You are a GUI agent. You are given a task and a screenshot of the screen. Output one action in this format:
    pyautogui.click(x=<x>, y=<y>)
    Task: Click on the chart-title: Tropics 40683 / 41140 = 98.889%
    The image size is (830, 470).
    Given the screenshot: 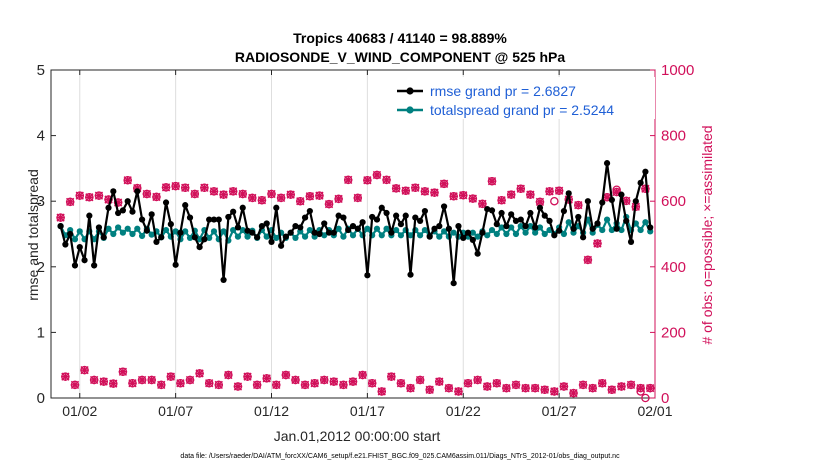 What is the action you would take?
    pyautogui.click(x=400, y=38)
    